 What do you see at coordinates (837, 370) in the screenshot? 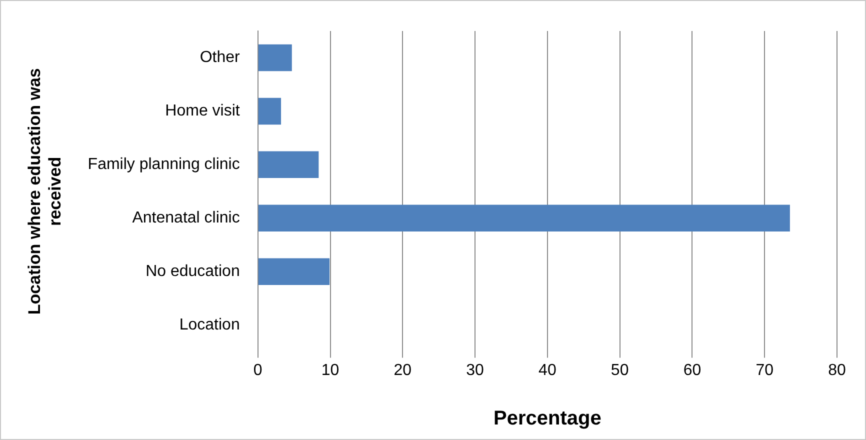
I see `x-tick-label: 80` at bounding box center [837, 370].